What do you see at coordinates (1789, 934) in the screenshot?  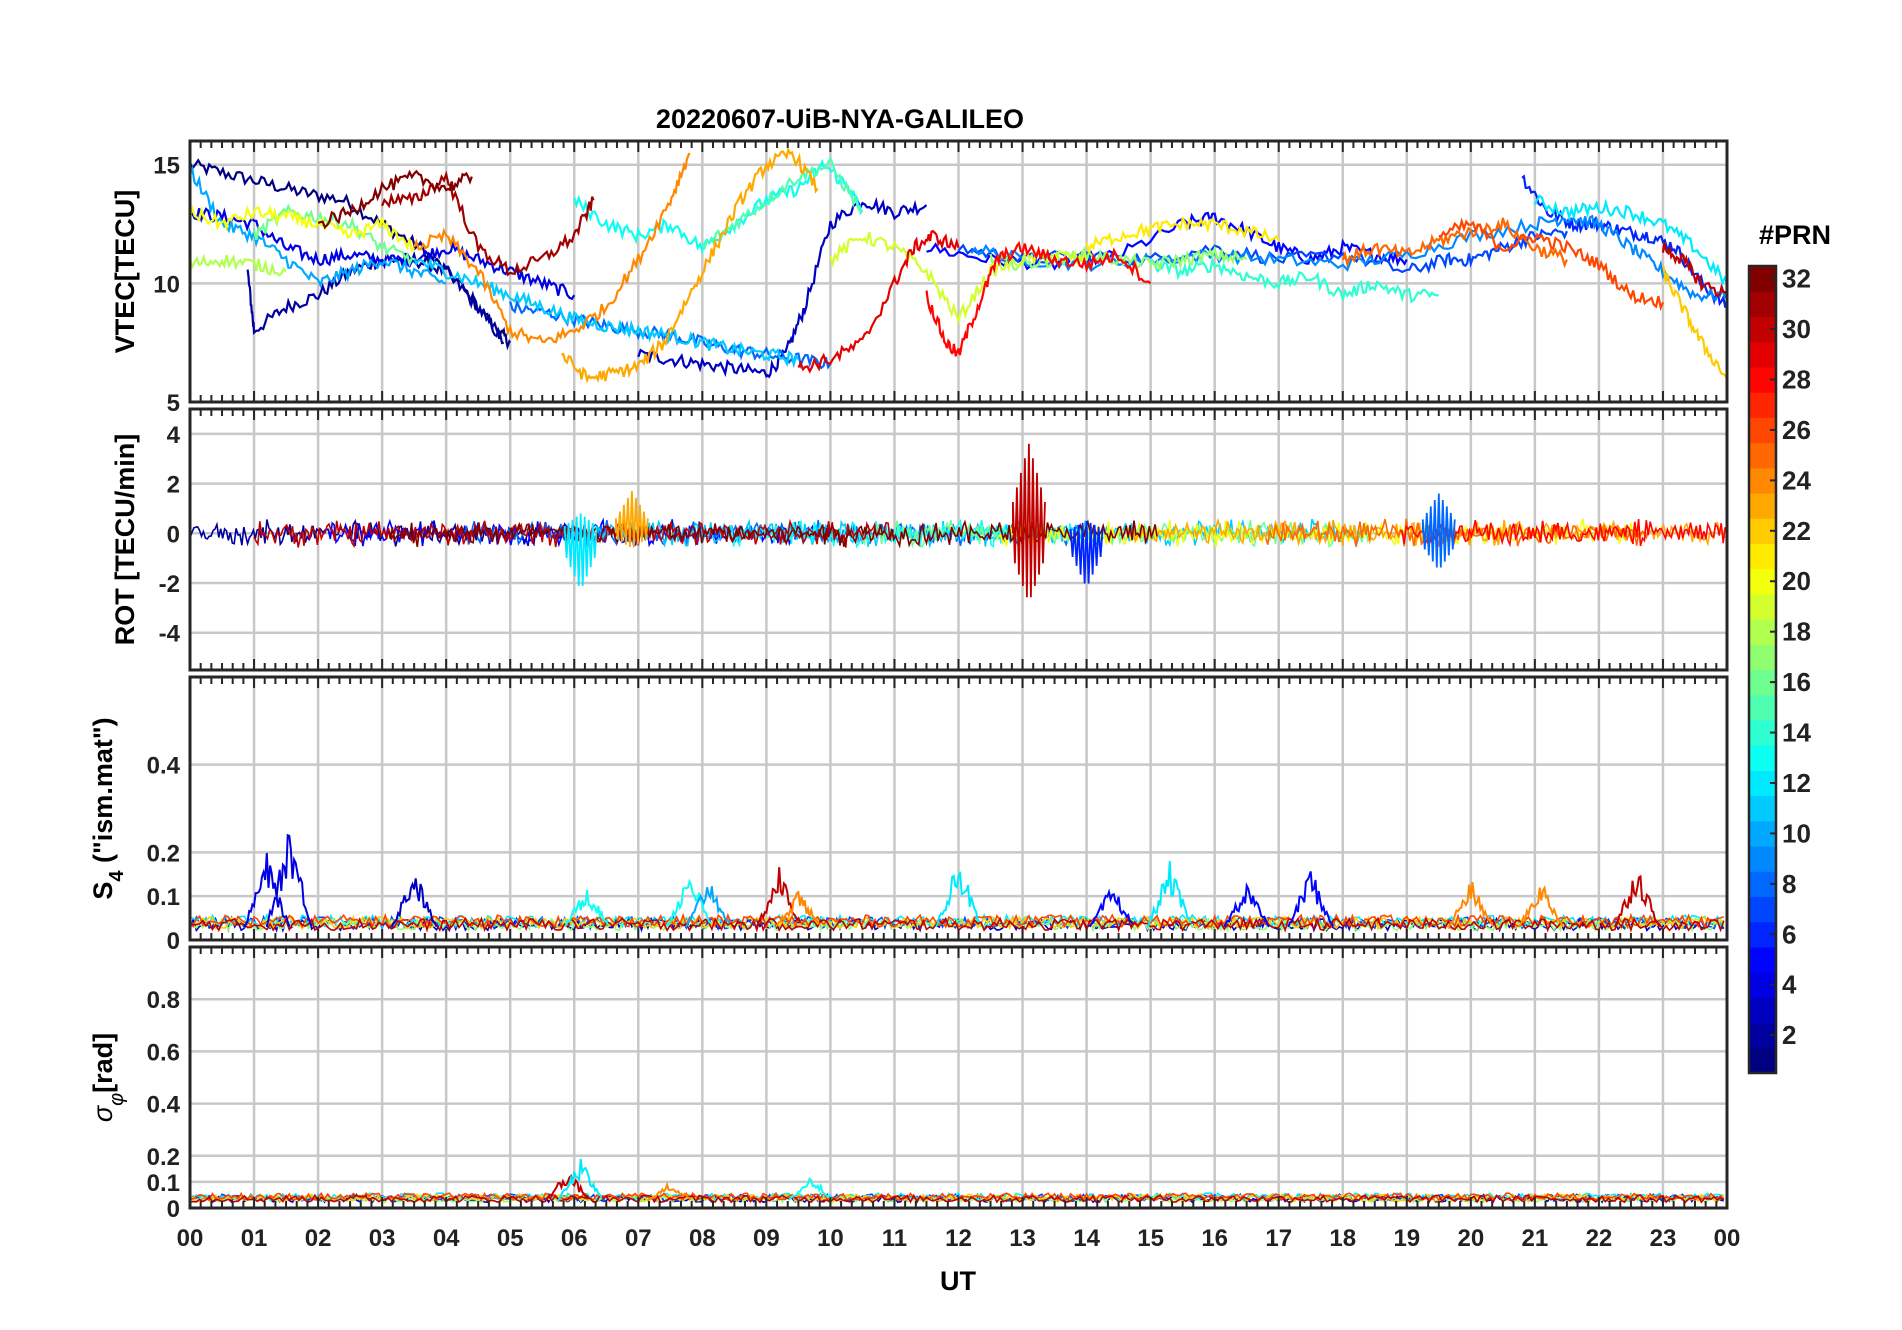 I see `colorbar-tick-label: 6` at bounding box center [1789, 934].